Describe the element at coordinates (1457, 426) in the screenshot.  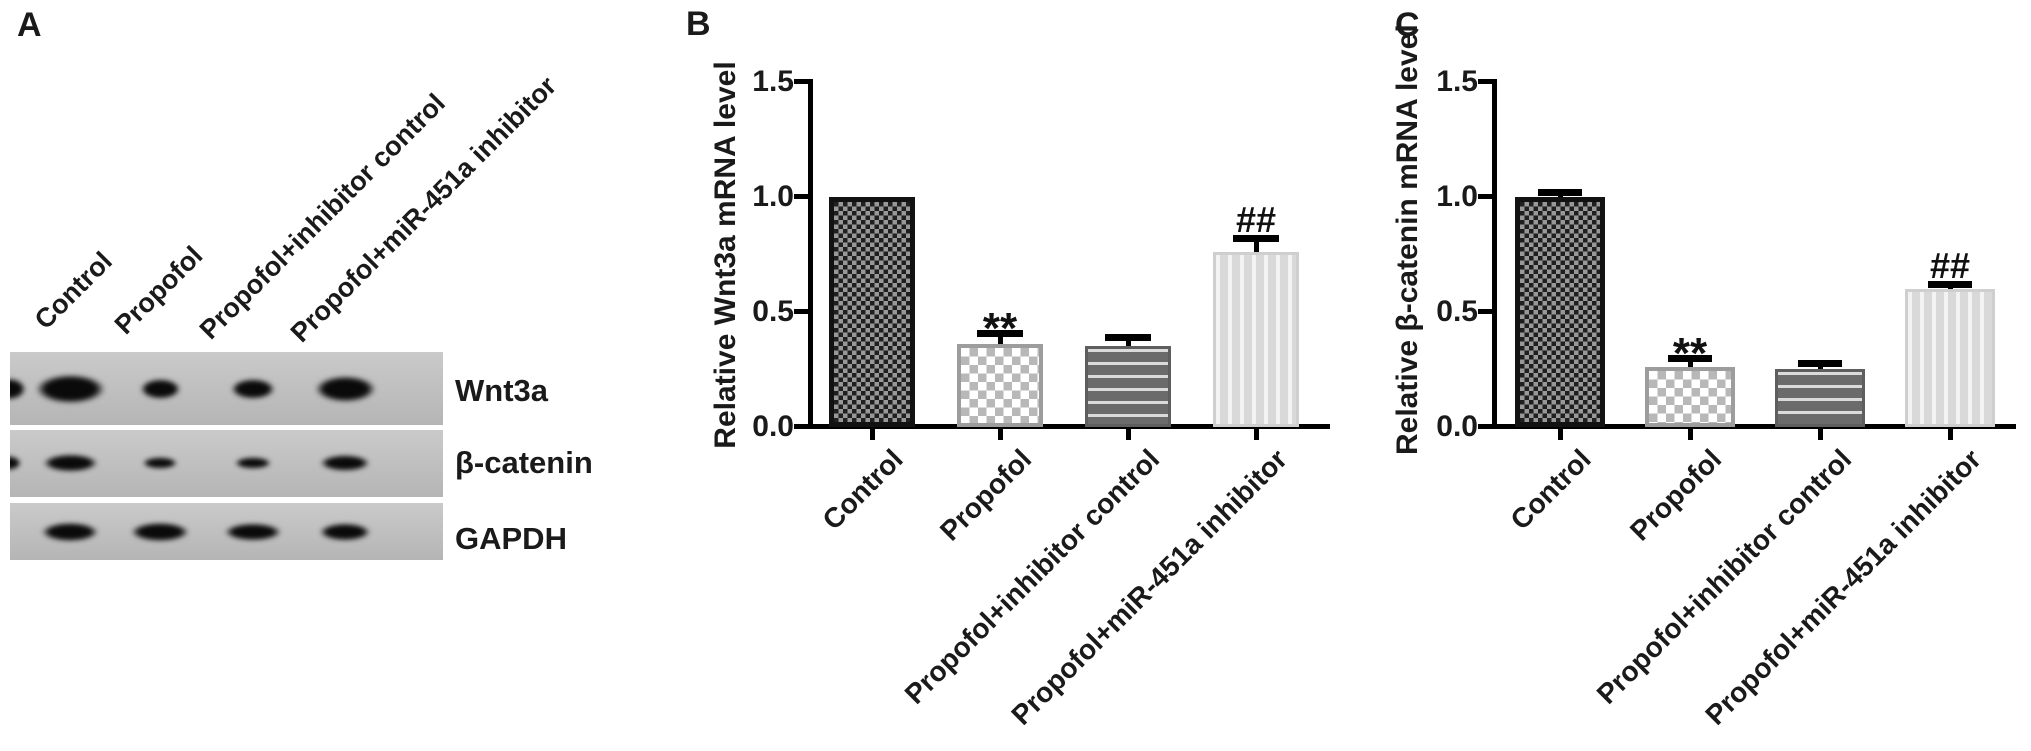
I see `panel-c-y-tick-label: 0.0` at that location.